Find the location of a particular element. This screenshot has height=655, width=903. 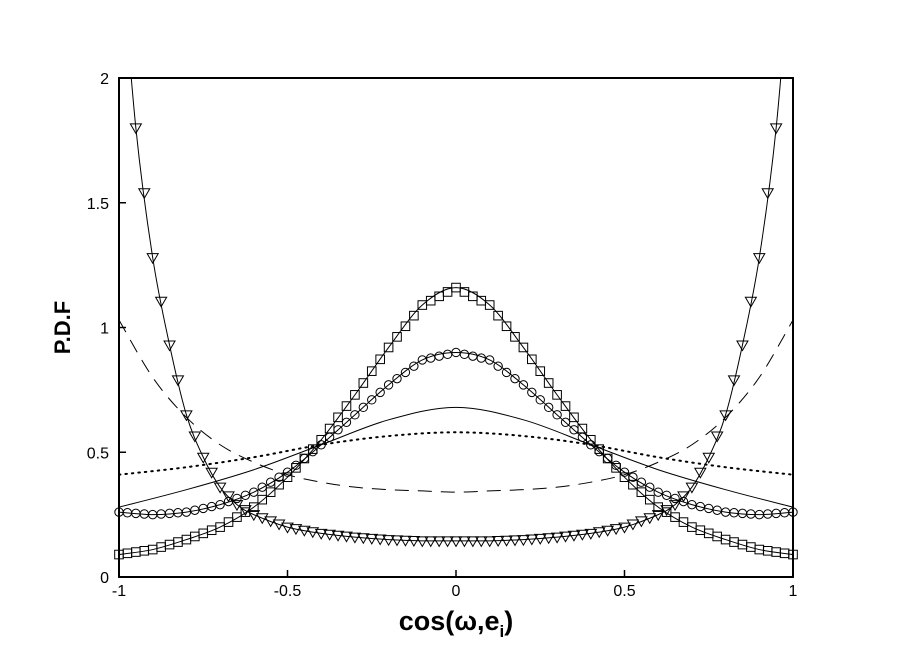

y-tick-label: 0.5 is located at coordinates (98, 453).